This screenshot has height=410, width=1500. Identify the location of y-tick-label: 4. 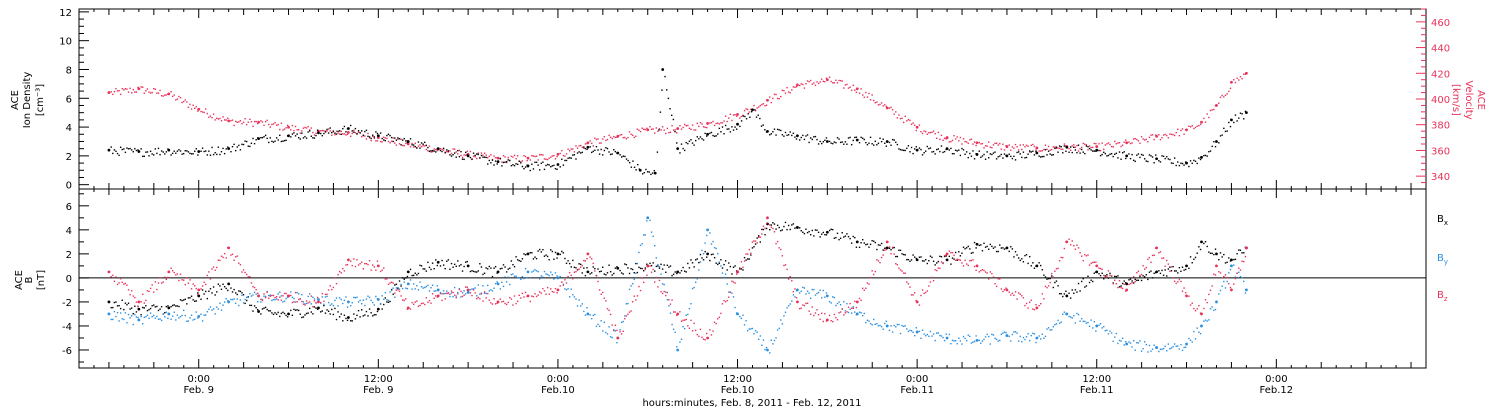
(69, 231).